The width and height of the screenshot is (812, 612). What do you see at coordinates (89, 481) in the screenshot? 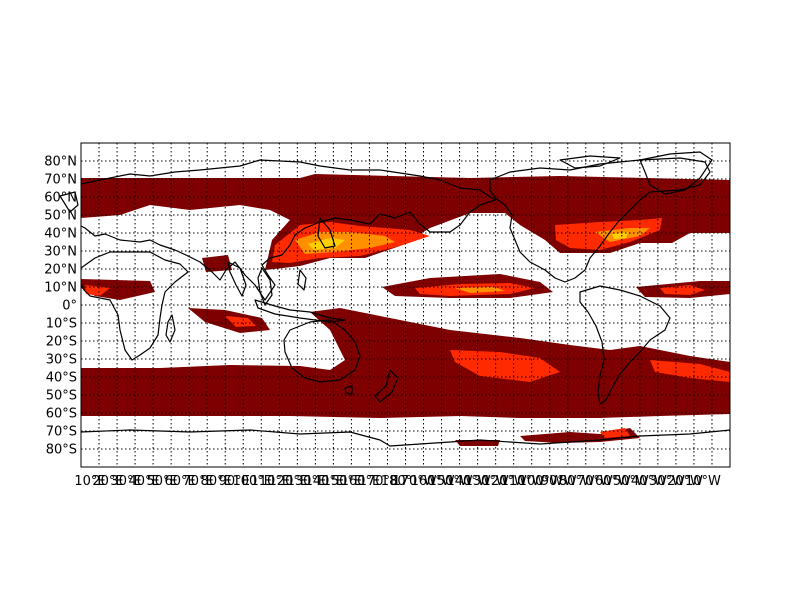
I see `lon-tick-label: 10°E` at bounding box center [89, 481].